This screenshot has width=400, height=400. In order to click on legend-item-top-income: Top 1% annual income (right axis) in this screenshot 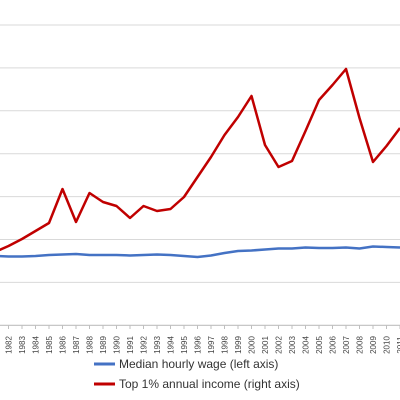, I will do `click(197, 384)`.